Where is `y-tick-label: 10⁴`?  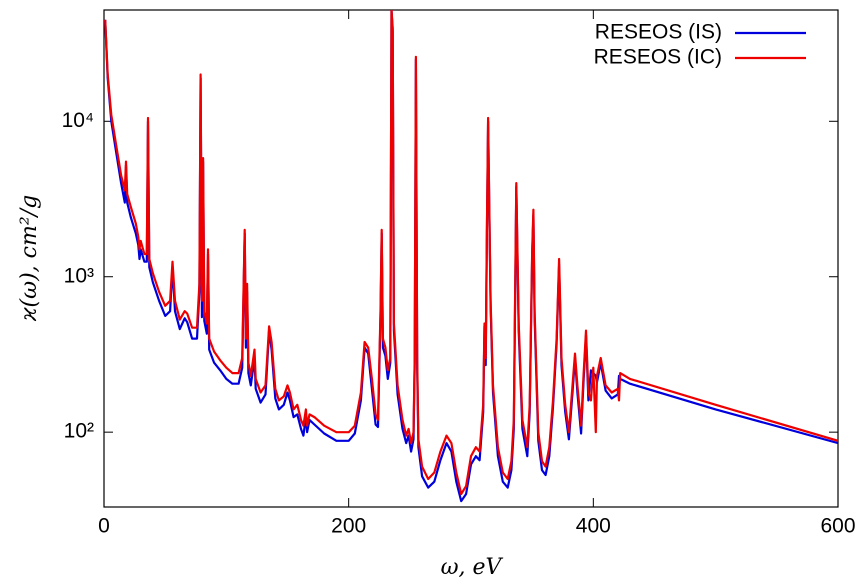
y-tick-label: 10⁴ is located at coordinates (78, 120).